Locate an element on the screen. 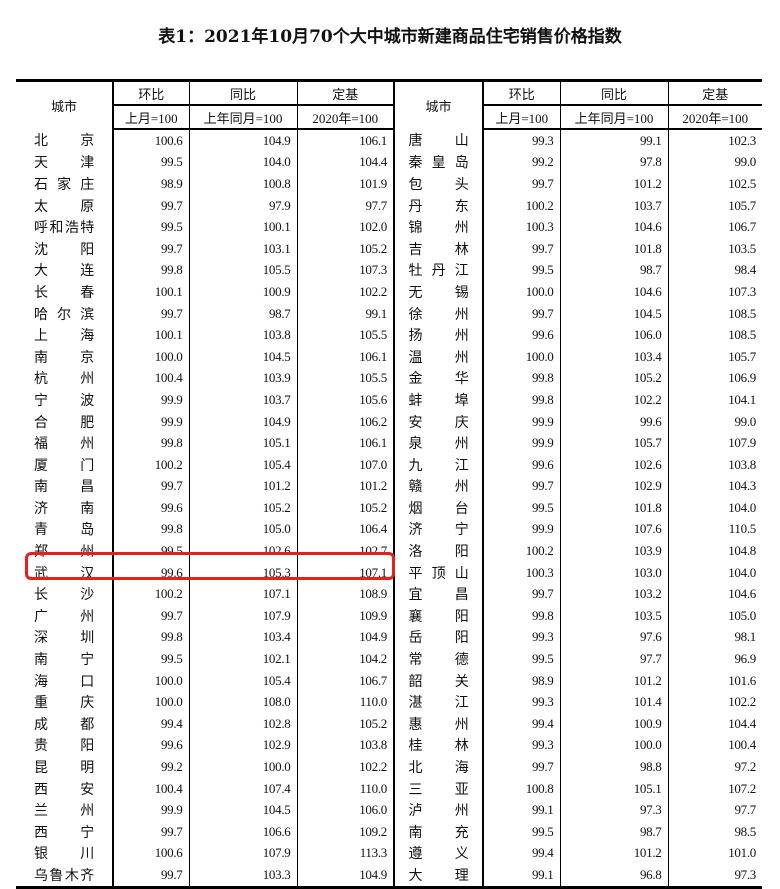  cell-mom: 99.6 is located at coordinates (150, 508).